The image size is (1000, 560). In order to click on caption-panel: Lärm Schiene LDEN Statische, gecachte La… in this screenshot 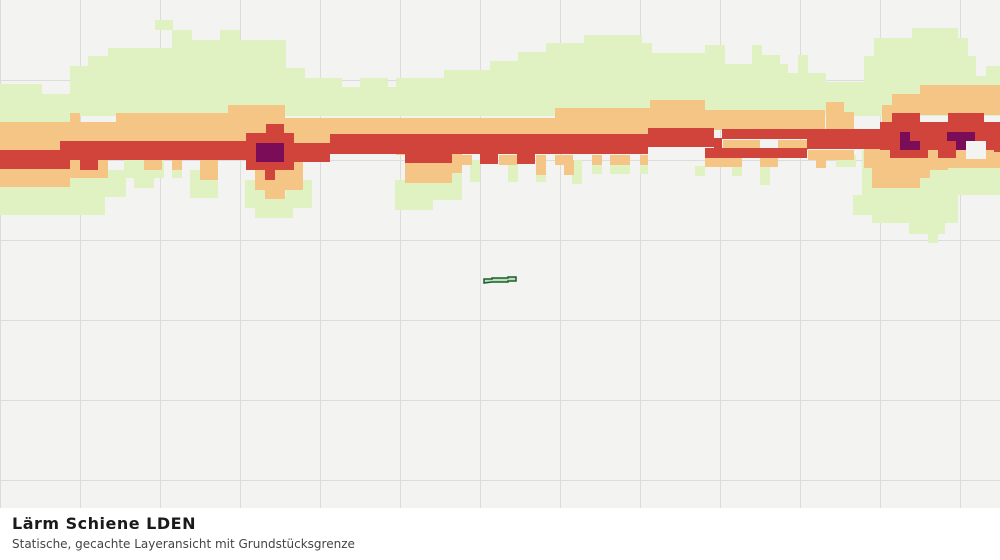, I will do `click(500, 534)`.